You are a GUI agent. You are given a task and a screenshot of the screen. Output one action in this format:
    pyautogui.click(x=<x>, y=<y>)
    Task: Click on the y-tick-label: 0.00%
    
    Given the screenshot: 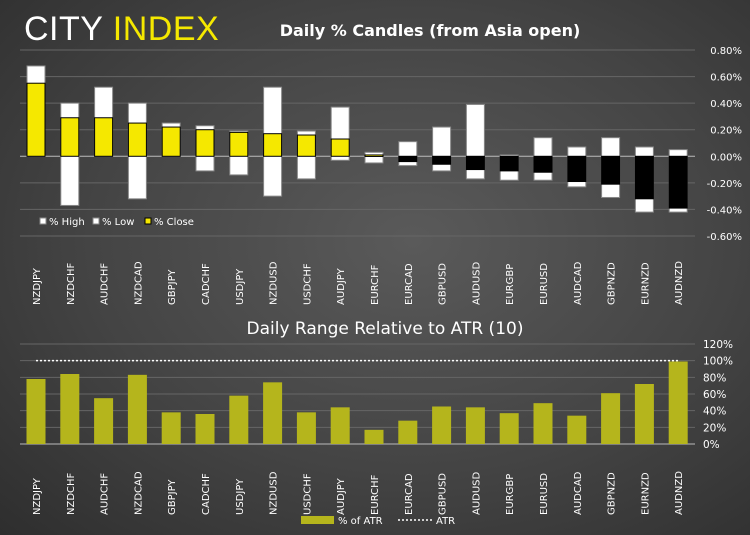 What is the action you would take?
    pyautogui.click(x=726, y=157)
    